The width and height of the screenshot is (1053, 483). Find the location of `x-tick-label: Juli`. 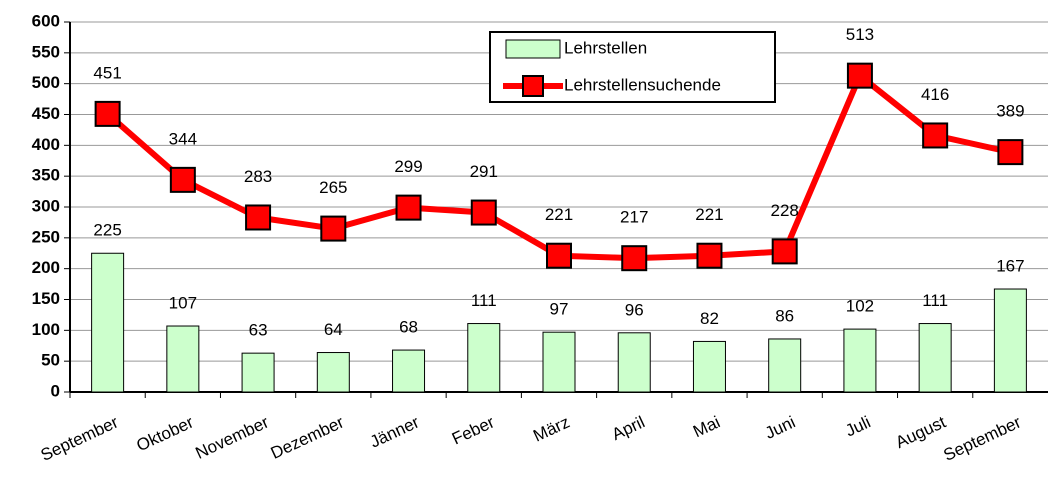

x-tick-label: Juli is located at coordinates (857, 426).